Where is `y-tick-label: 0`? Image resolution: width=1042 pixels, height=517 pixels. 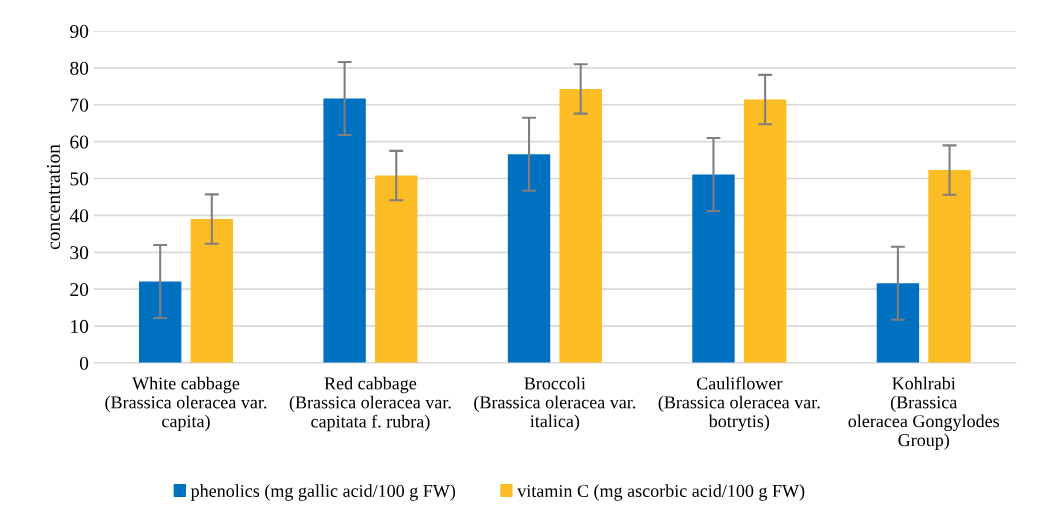
y-tick-label: 0 is located at coordinates (84, 363).